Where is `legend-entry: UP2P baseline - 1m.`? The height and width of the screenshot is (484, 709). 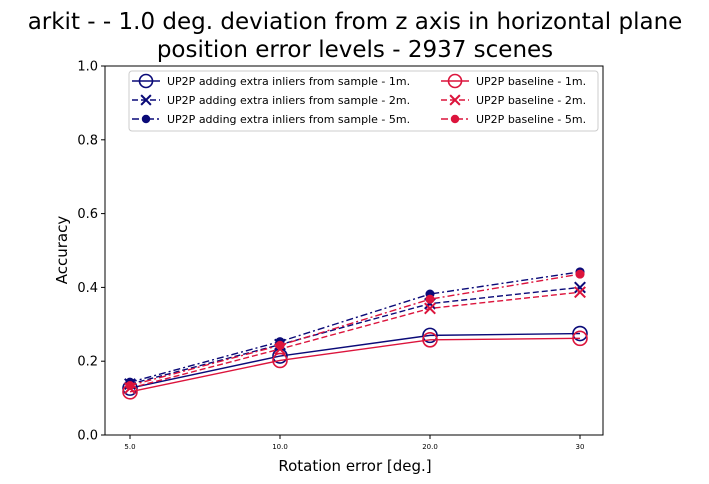
legend-entry: UP2P baseline - 1m. is located at coordinates (513, 81).